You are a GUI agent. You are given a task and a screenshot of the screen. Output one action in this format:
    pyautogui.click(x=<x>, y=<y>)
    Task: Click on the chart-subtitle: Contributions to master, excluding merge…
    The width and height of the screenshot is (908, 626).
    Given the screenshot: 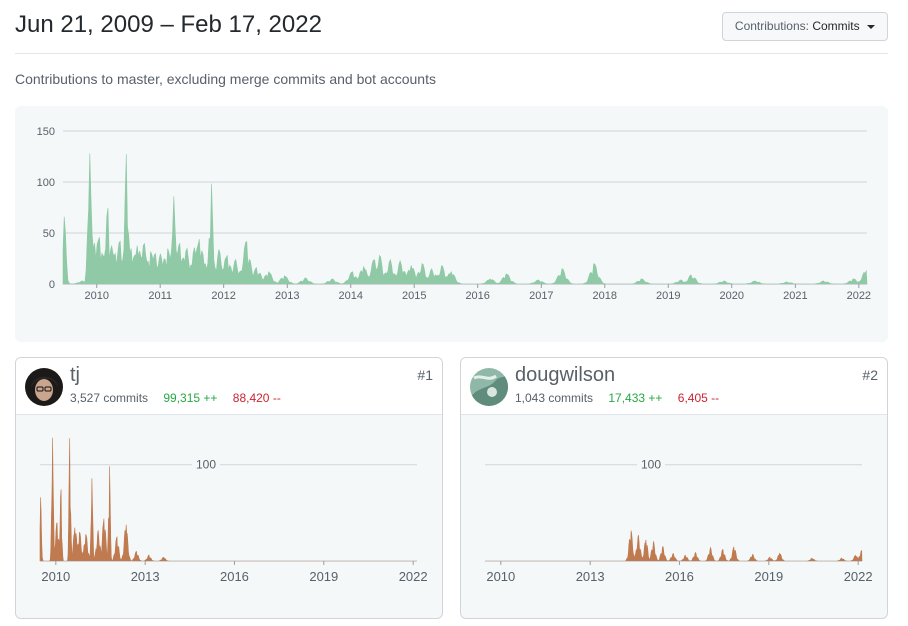 What is the action you would take?
    pyautogui.click(x=225, y=79)
    